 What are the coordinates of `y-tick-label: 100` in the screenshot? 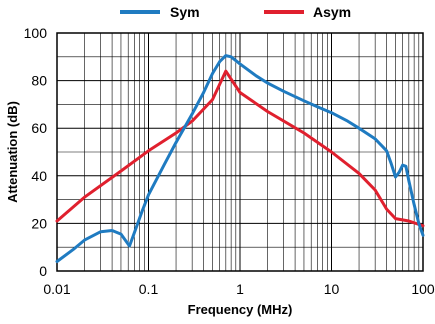 It's located at (36, 33).